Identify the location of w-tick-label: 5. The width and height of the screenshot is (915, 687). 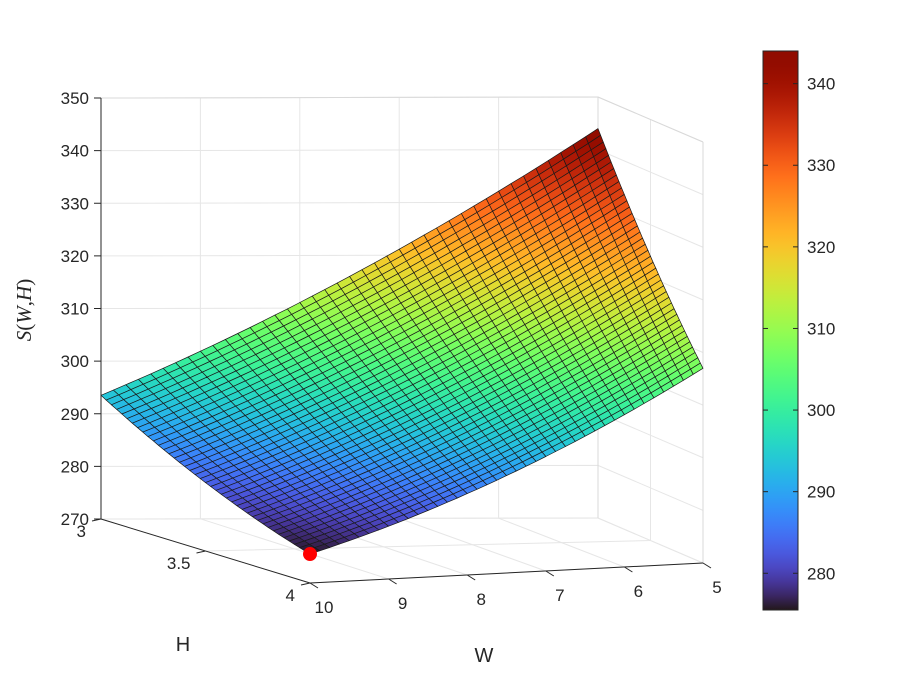
(716, 587).